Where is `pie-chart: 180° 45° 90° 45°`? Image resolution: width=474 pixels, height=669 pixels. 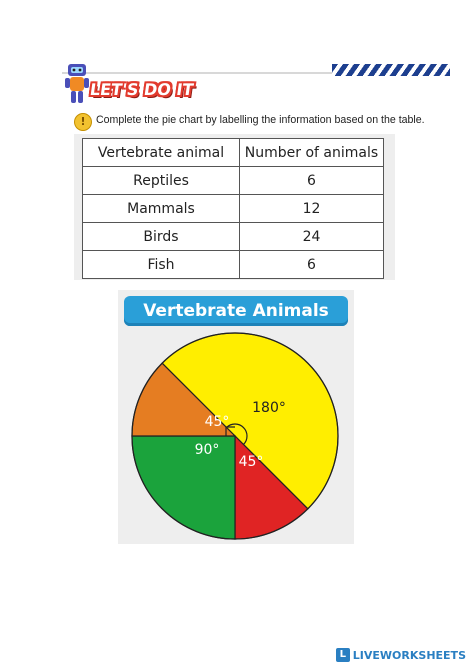
pie-chart: 180° 45° 90° 45° is located at coordinates (235, 436).